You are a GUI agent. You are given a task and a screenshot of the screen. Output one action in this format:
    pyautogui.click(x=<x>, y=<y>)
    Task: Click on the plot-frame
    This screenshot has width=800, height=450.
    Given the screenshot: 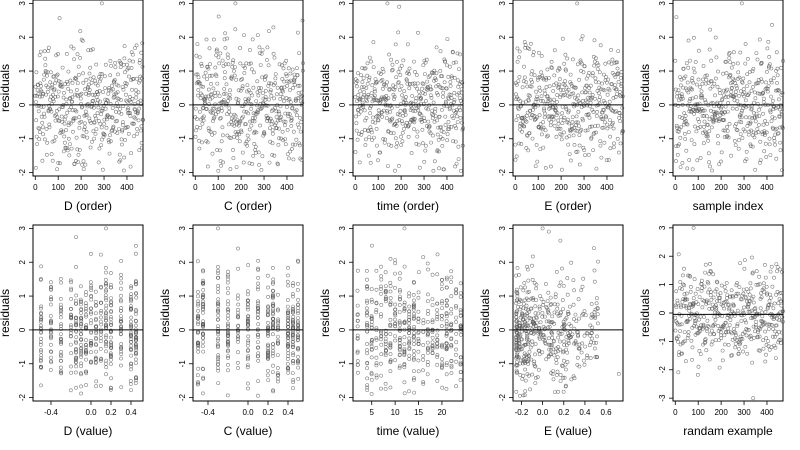 What is the action you would take?
    pyautogui.click(x=248, y=88)
    